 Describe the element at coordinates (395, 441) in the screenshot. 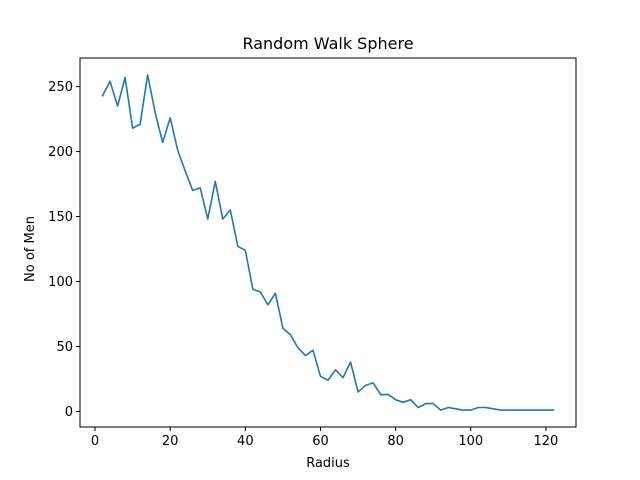

I see `x-tick-label: 80` at that location.